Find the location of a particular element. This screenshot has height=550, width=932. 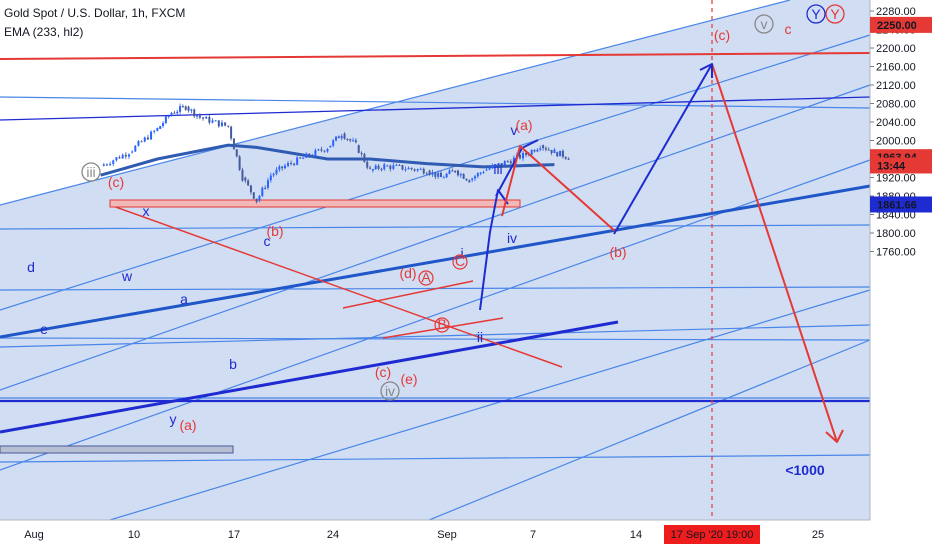

wave-label: iii is located at coordinates (497, 169).